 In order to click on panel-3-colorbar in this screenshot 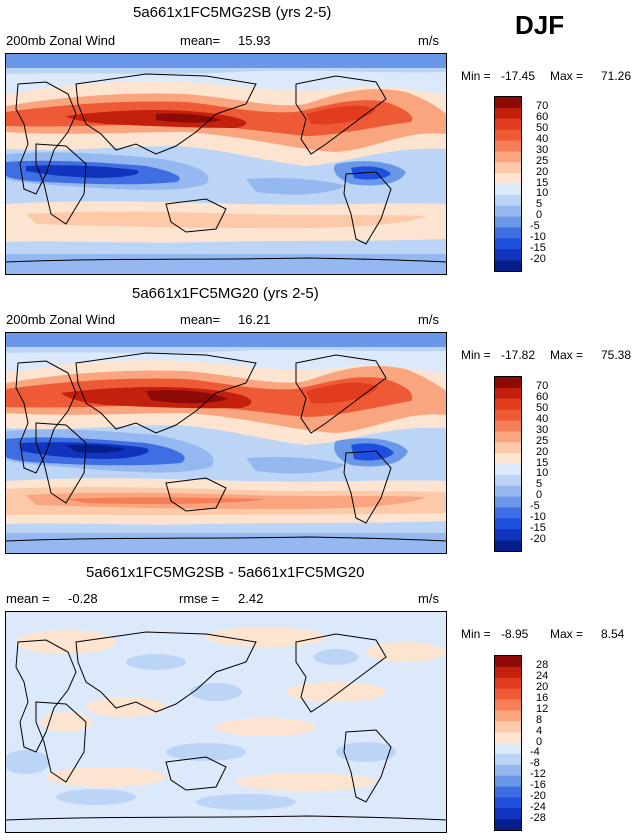, I will do `click(508, 743)`.